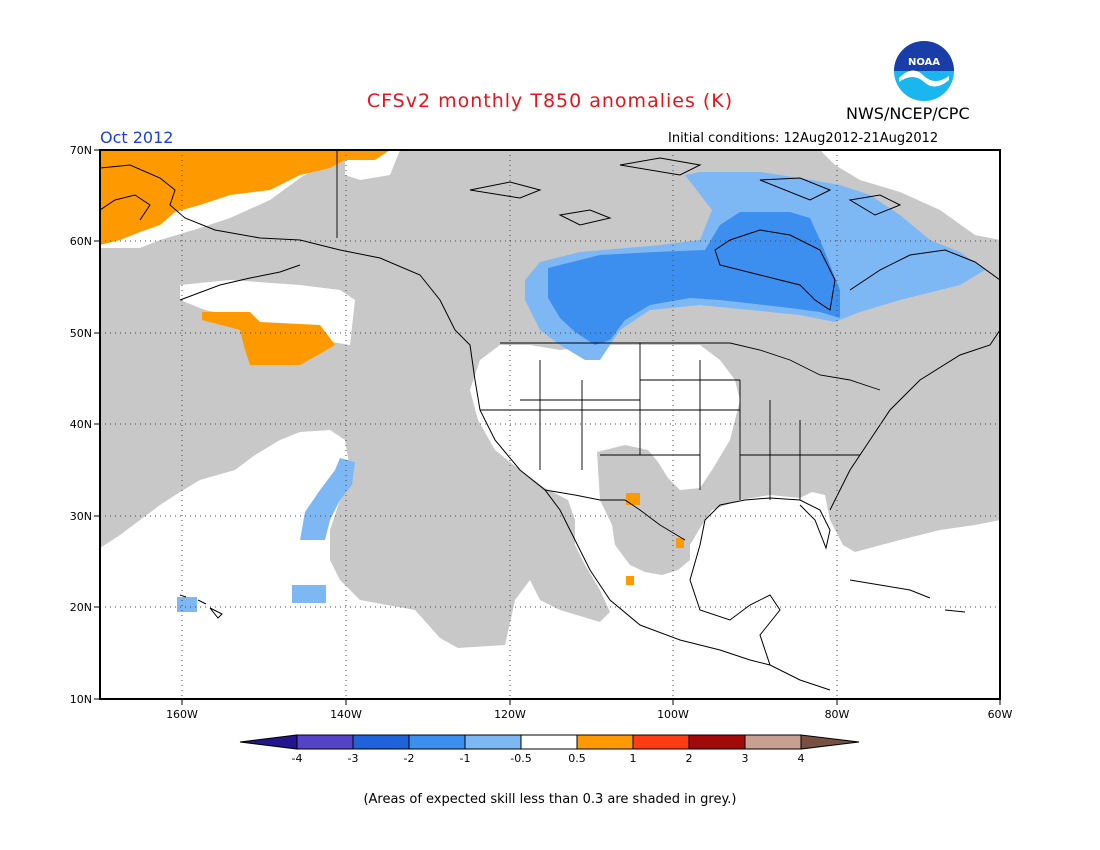  What do you see at coordinates (924, 71) in the screenshot?
I see `noaa-logo: NOAA` at bounding box center [924, 71].